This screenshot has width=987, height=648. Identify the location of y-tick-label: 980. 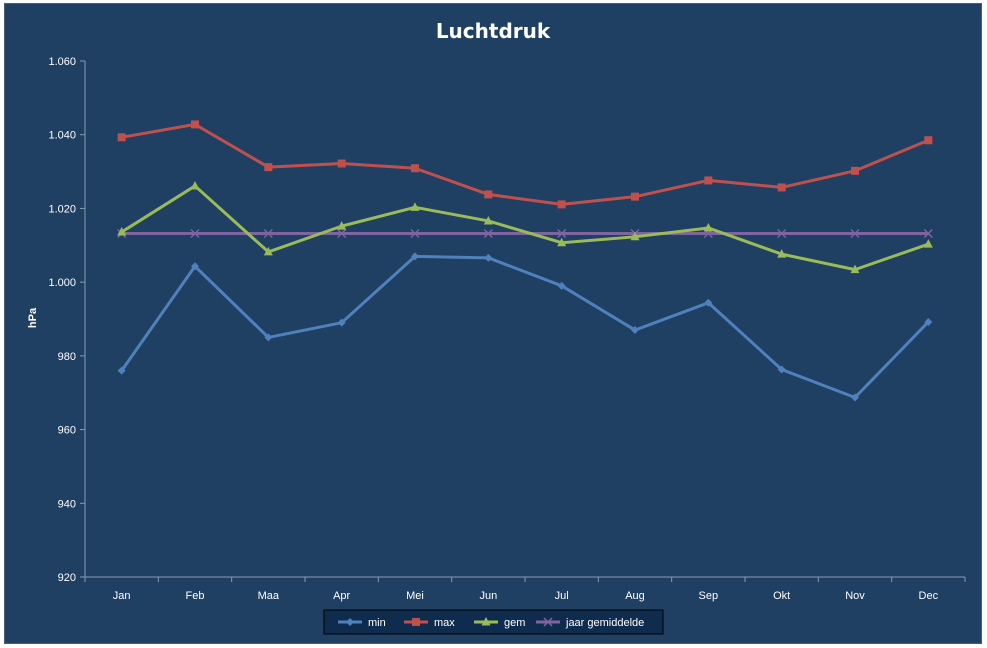
(67, 357).